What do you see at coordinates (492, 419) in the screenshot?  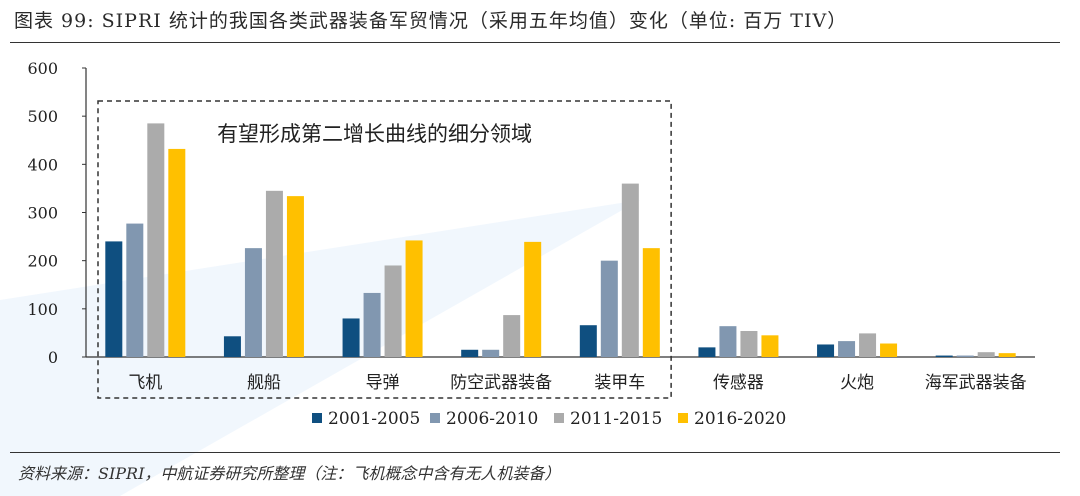 I see `legend-label: 2006-2010` at bounding box center [492, 419].